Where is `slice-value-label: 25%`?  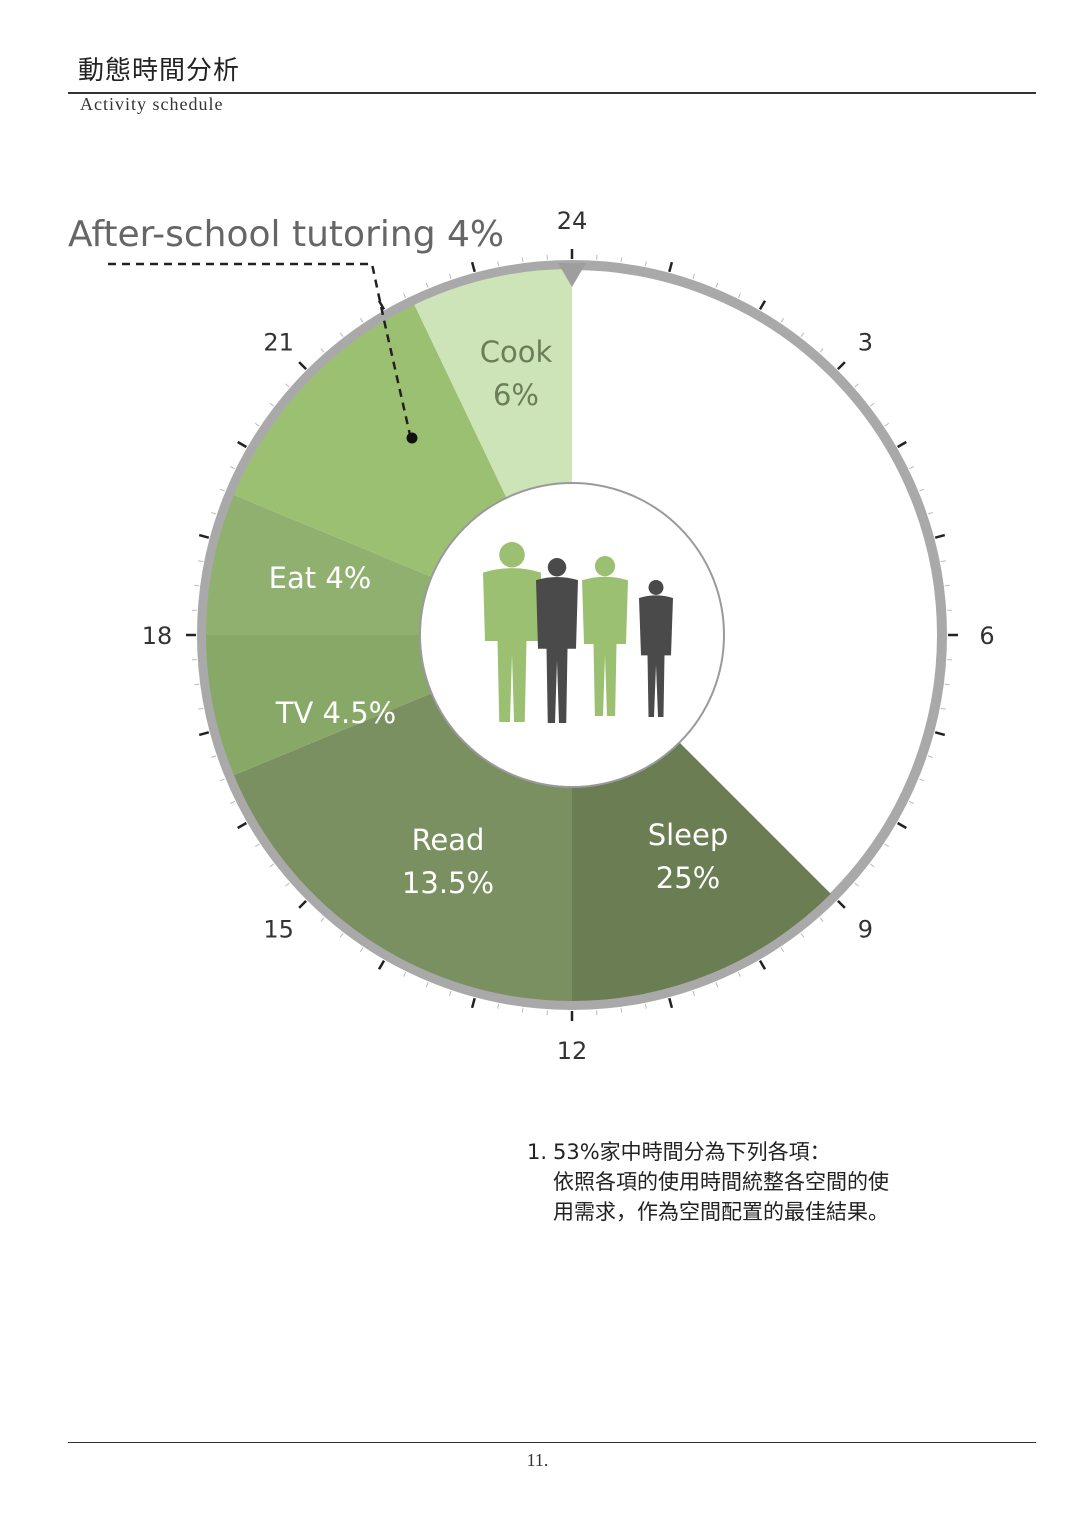 slice-value-label: 25% is located at coordinates (688, 878).